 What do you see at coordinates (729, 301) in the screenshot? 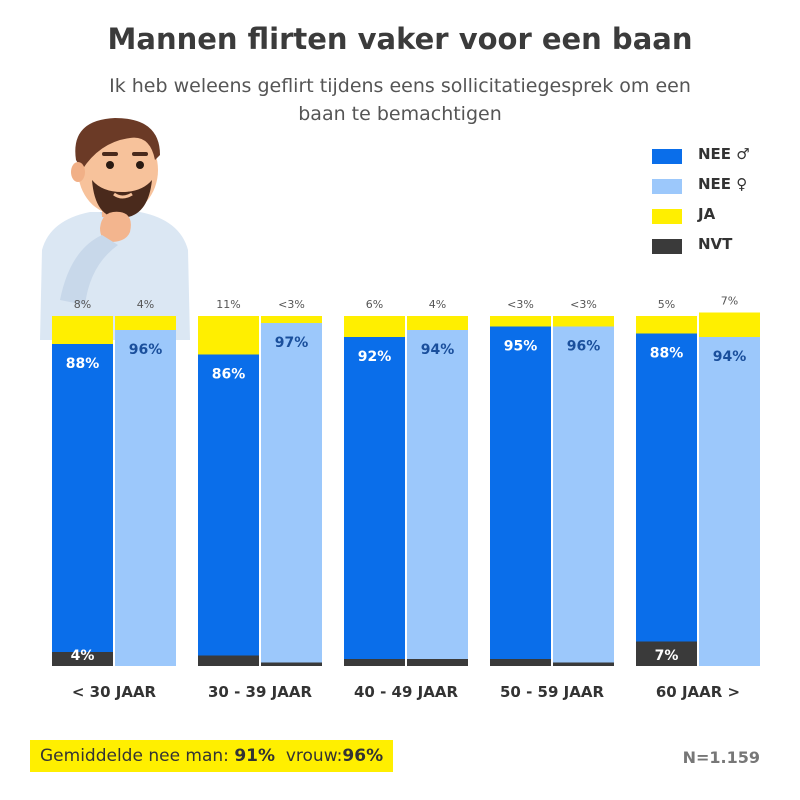
I see `bar-label-ja: 7%` at bounding box center [729, 301].